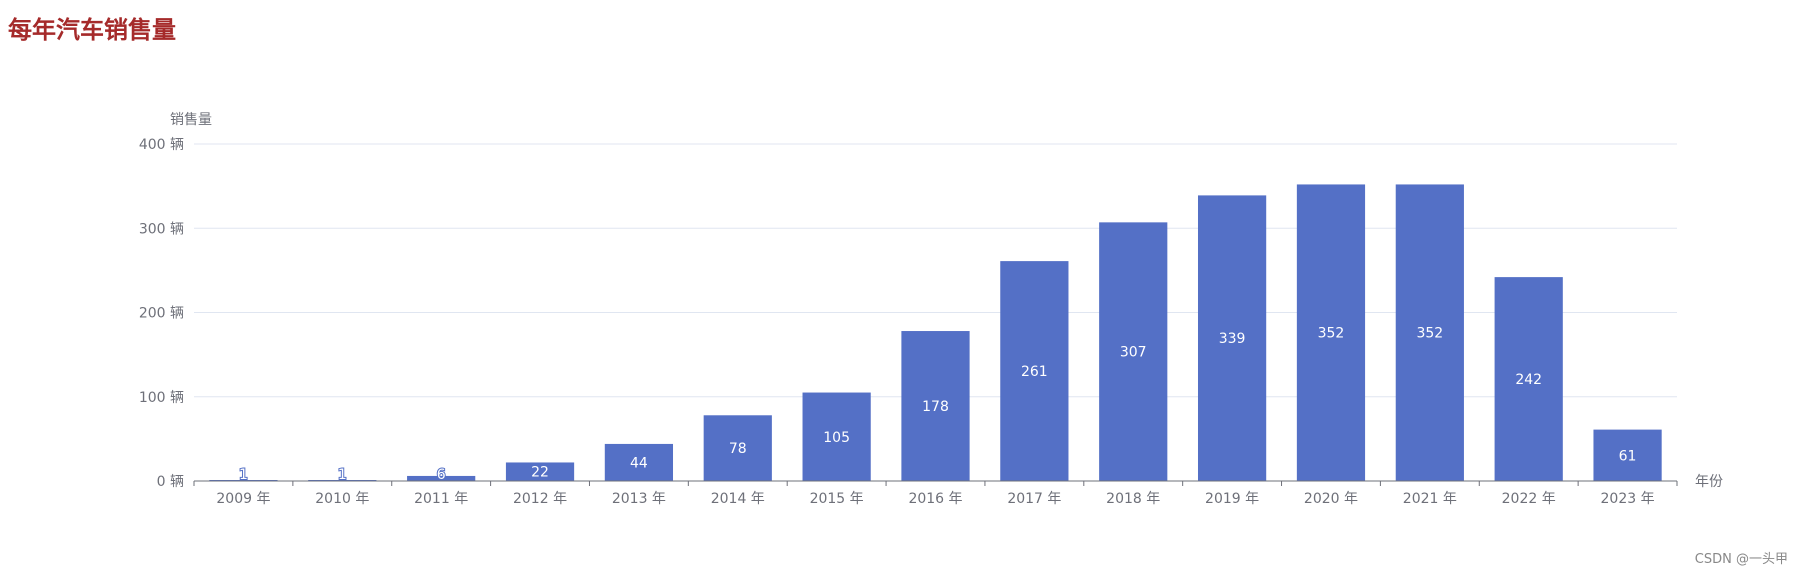 The height and width of the screenshot is (573, 1804). What do you see at coordinates (1741, 559) in the screenshot?
I see `watermark-text: CSDN @一头甲` at bounding box center [1741, 559].